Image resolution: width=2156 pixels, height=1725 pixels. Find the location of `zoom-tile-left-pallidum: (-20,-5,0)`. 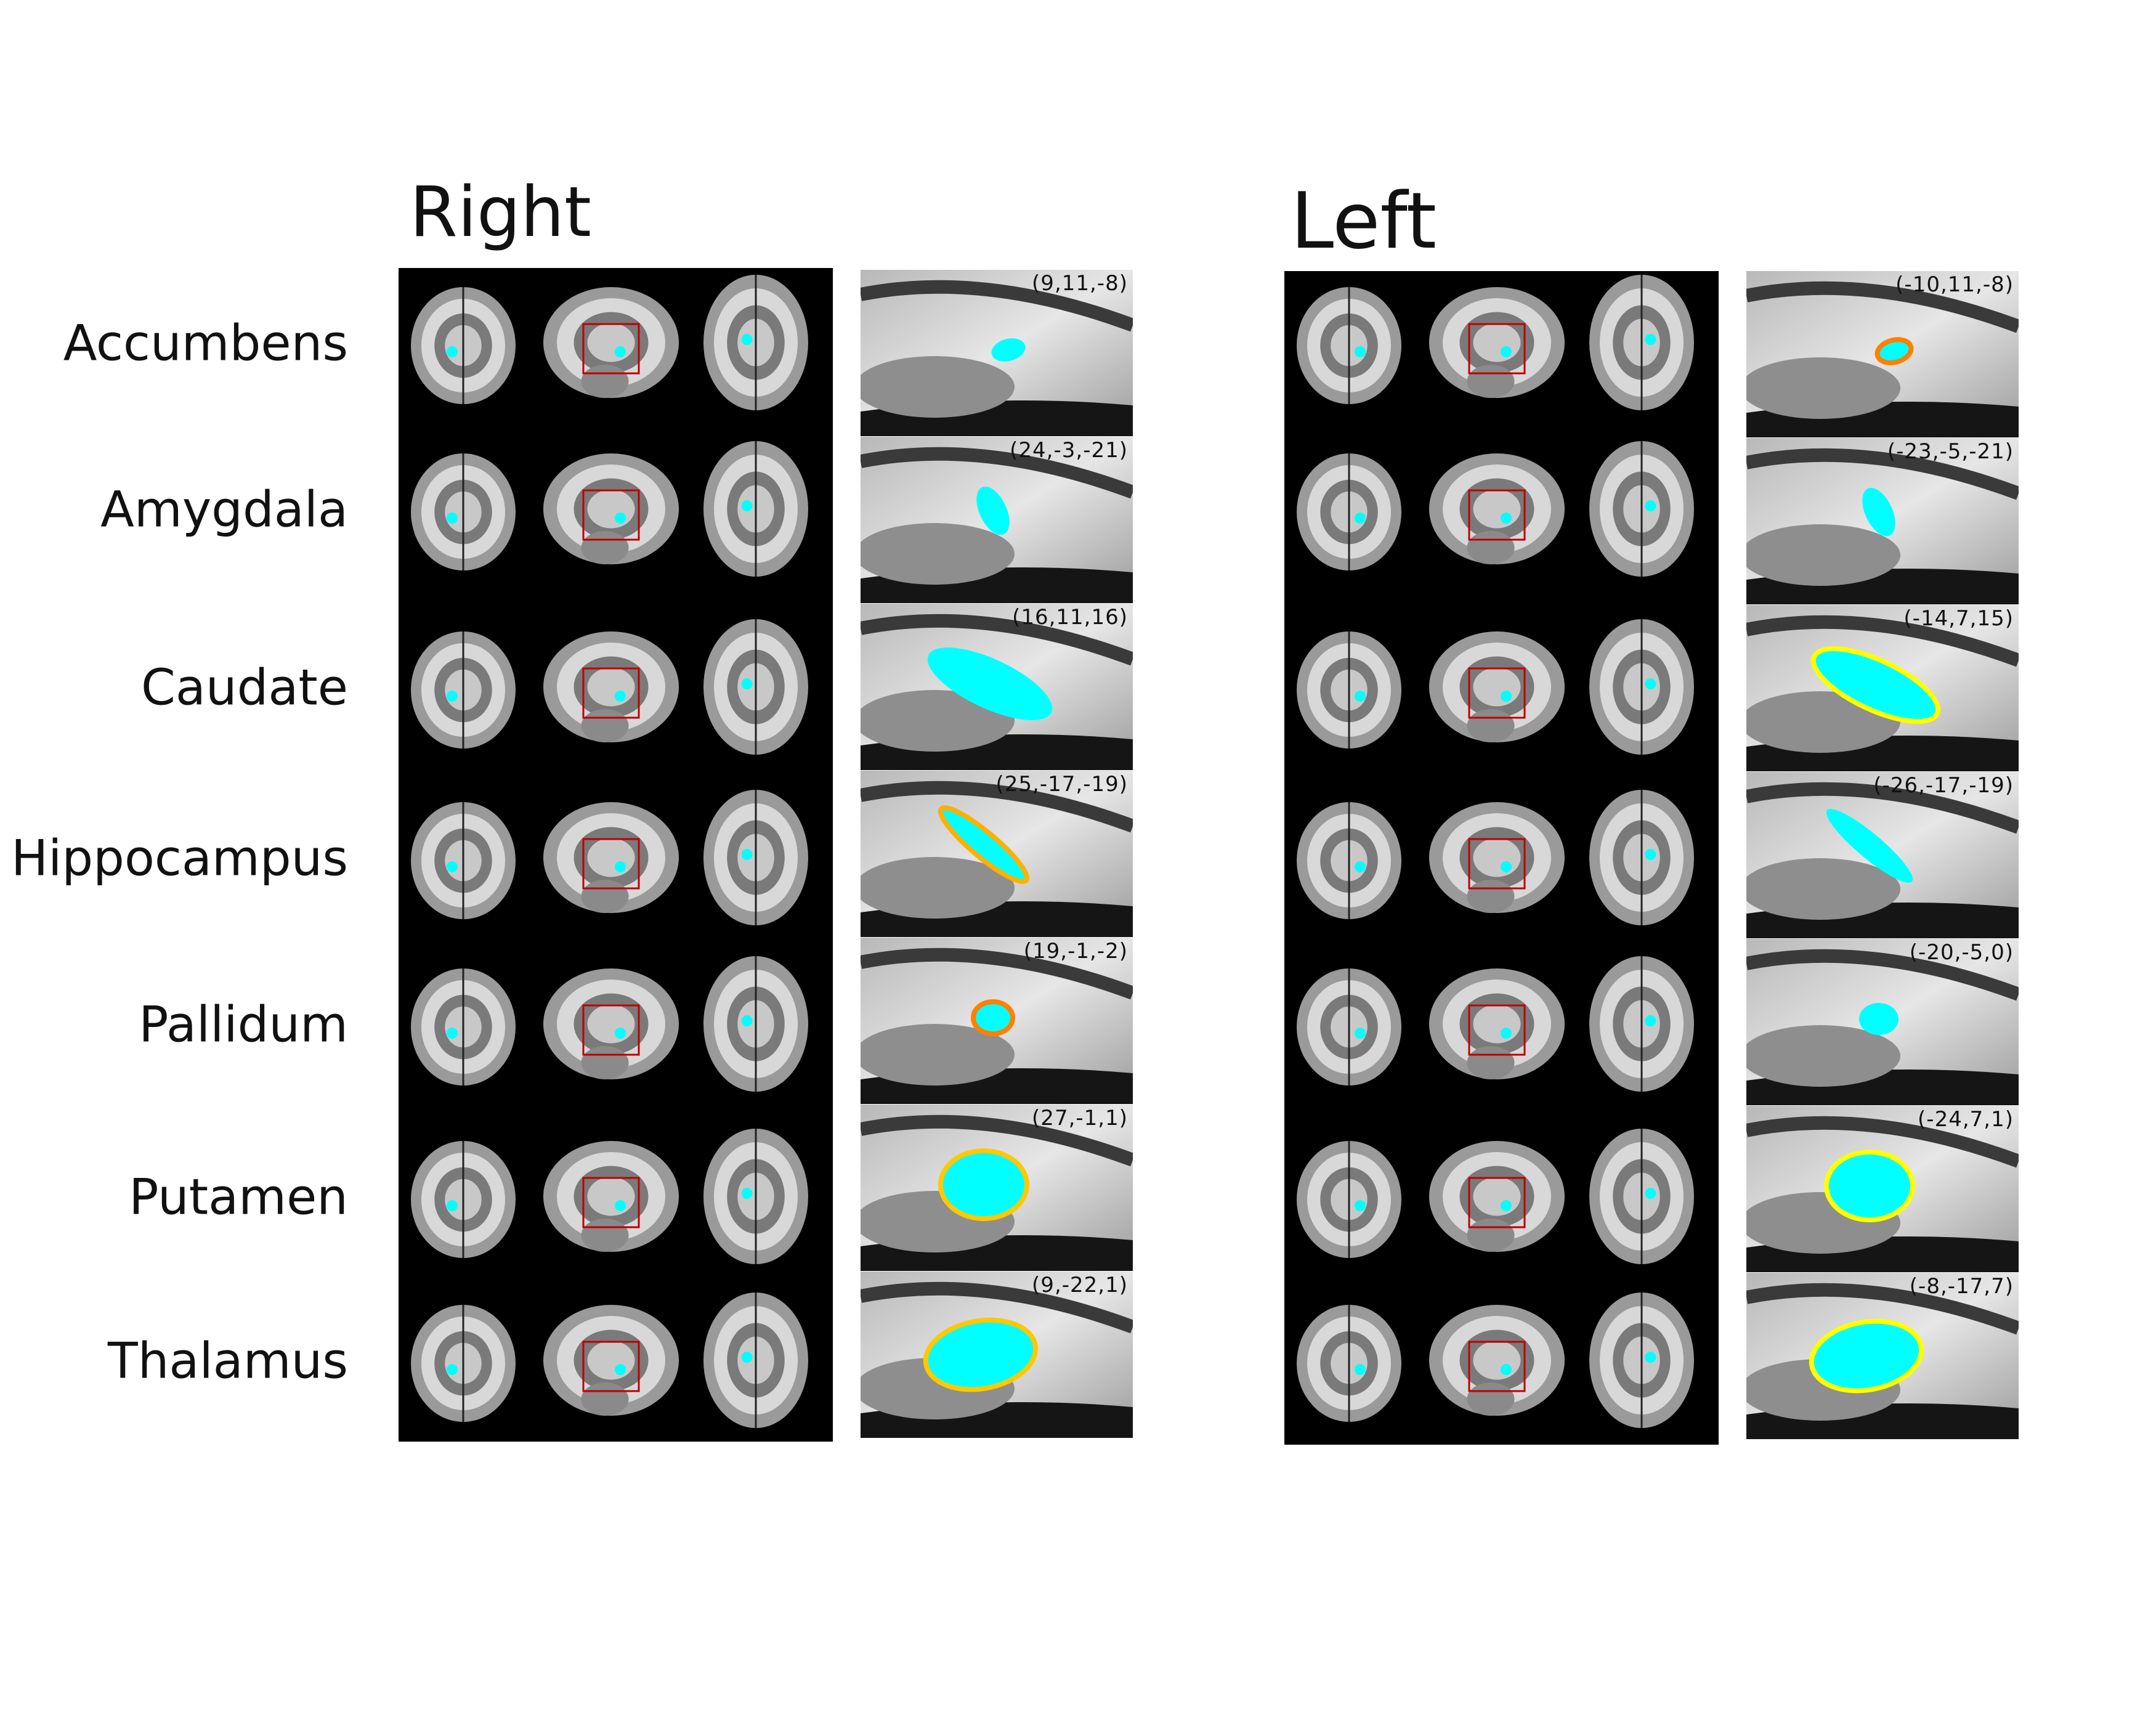

zoom-tile-left-pallidum: (-20,-5,0) is located at coordinates (1882, 1022).